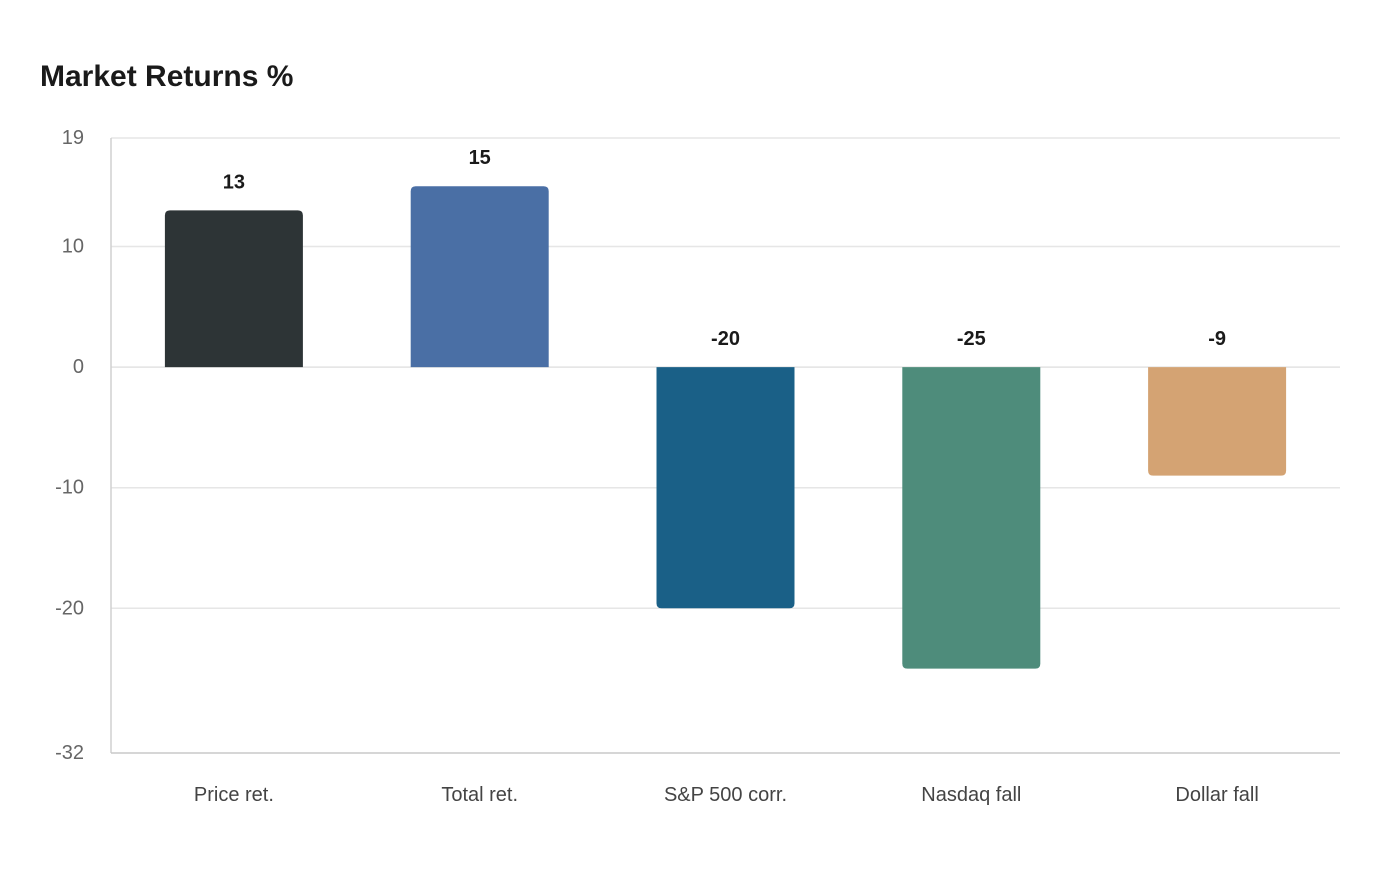 Image resolution: width=1400 pixels, height=880 pixels. I want to click on y-tick-labels: 19 10 0 -10 -20 -32, so click(69, 445).